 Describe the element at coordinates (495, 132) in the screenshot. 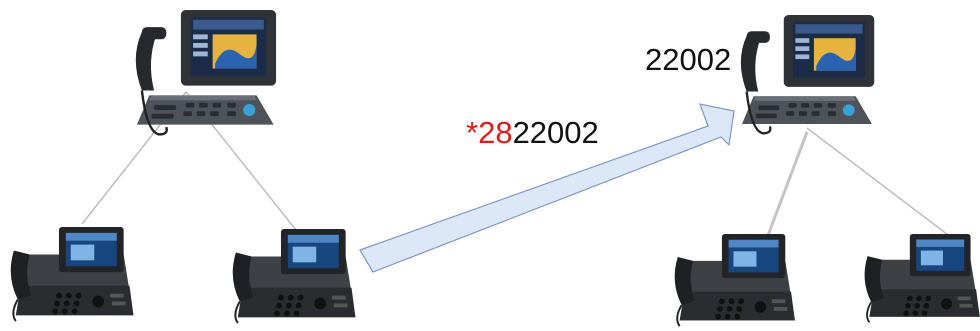

I see `feature-code: 28` at that location.